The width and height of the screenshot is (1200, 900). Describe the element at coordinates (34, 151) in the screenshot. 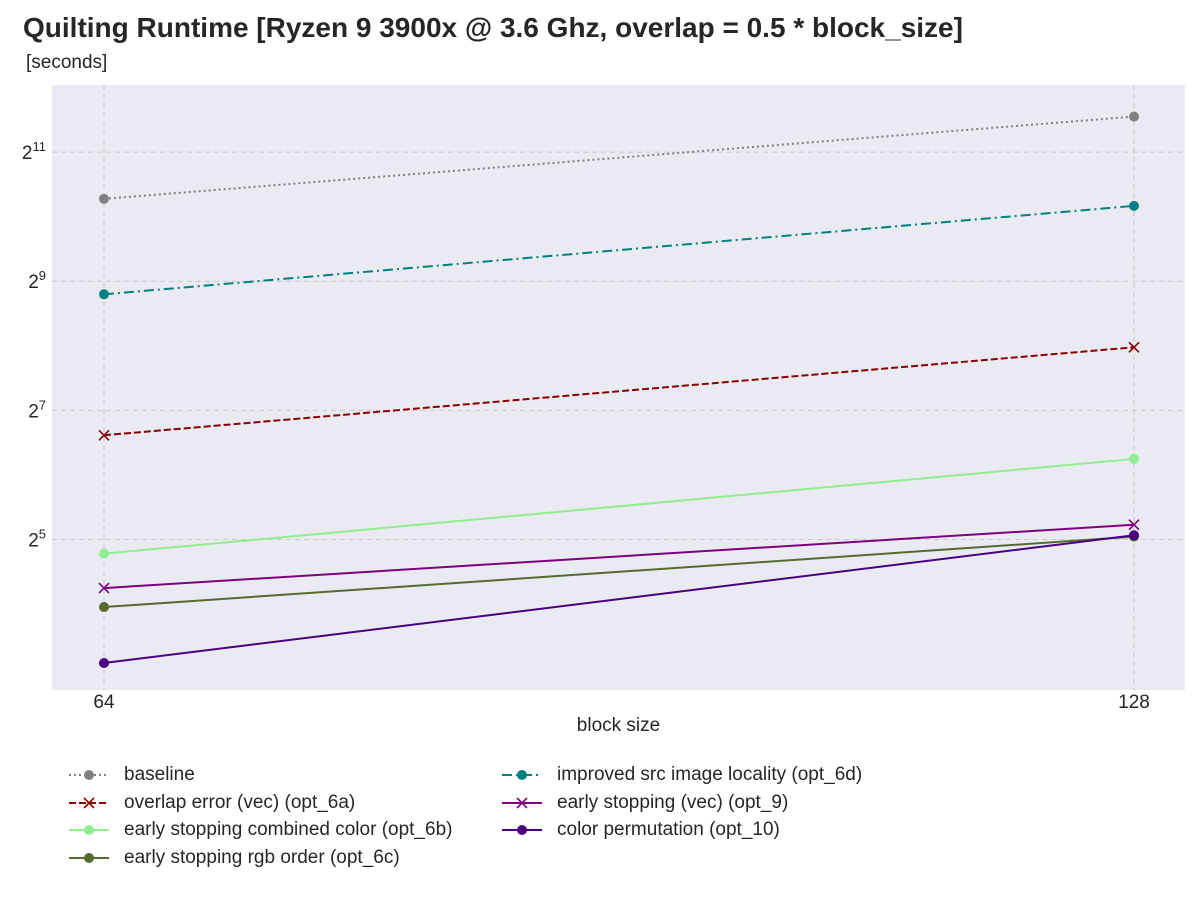

I see `y-tick-label: 211` at that location.